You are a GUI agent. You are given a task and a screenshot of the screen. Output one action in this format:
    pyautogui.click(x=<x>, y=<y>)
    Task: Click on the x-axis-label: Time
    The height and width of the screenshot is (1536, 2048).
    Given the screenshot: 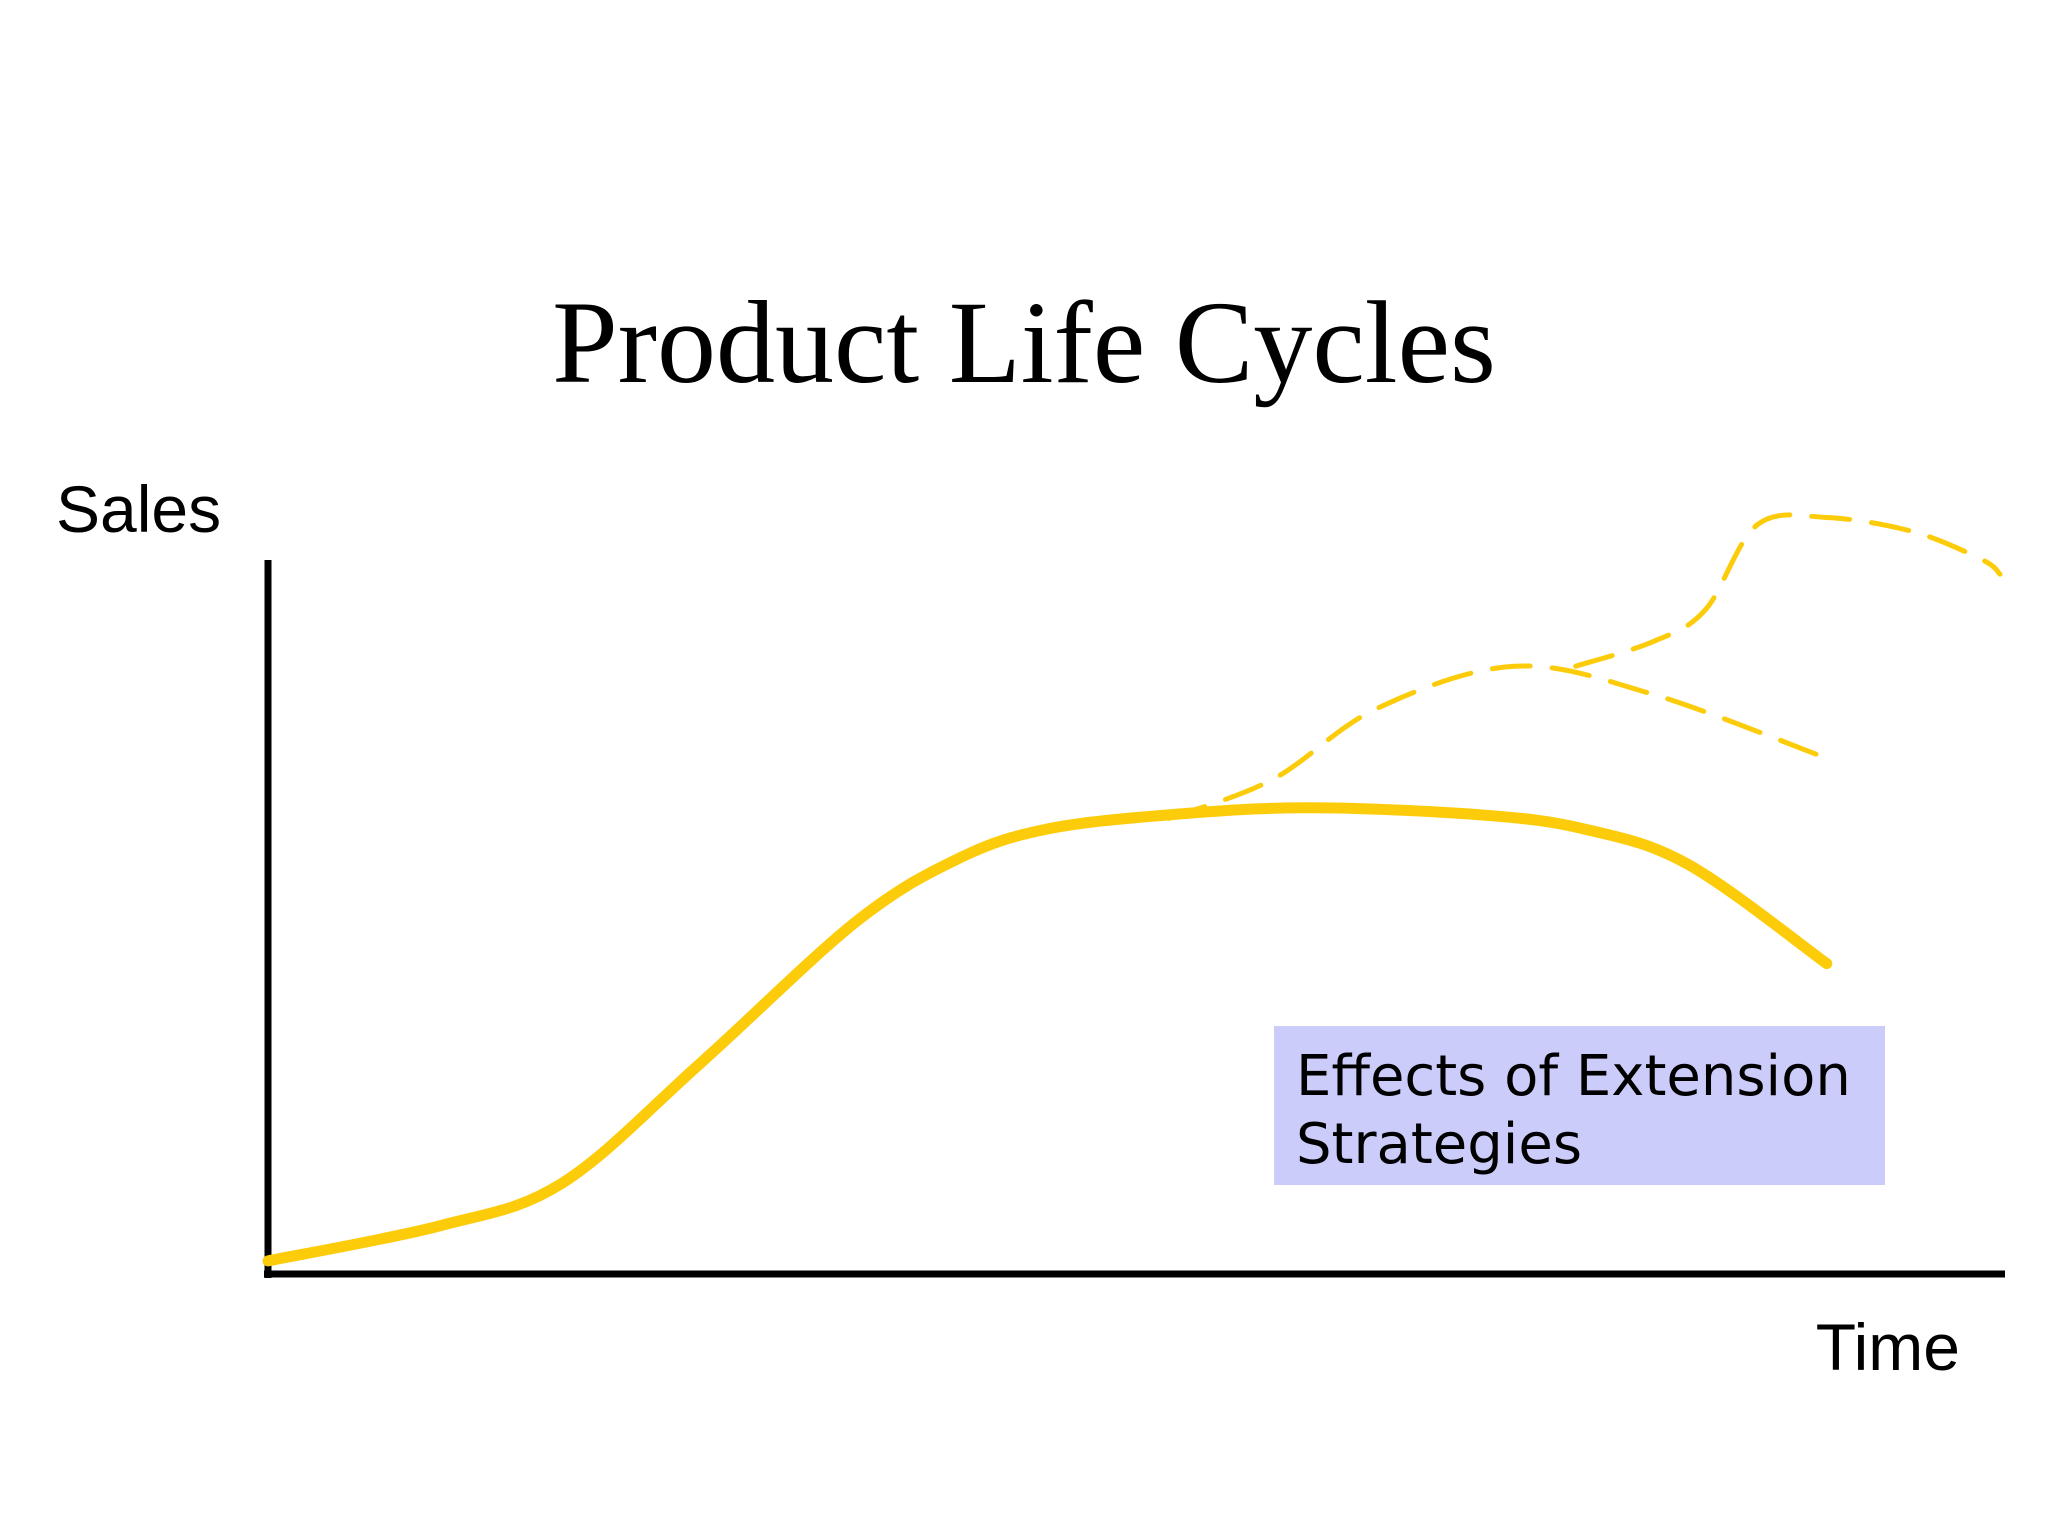 What is the action you would take?
    pyautogui.click(x=1888, y=1347)
    